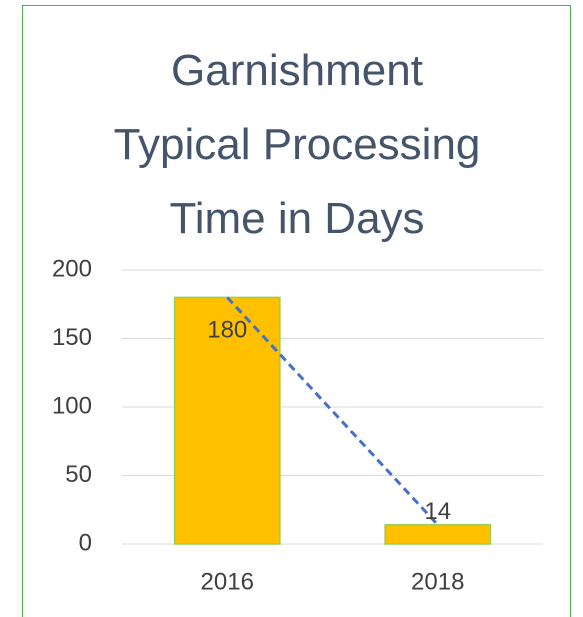  What do you see at coordinates (85, 542) in the screenshot?
I see `y-tick-label: 0` at bounding box center [85, 542].